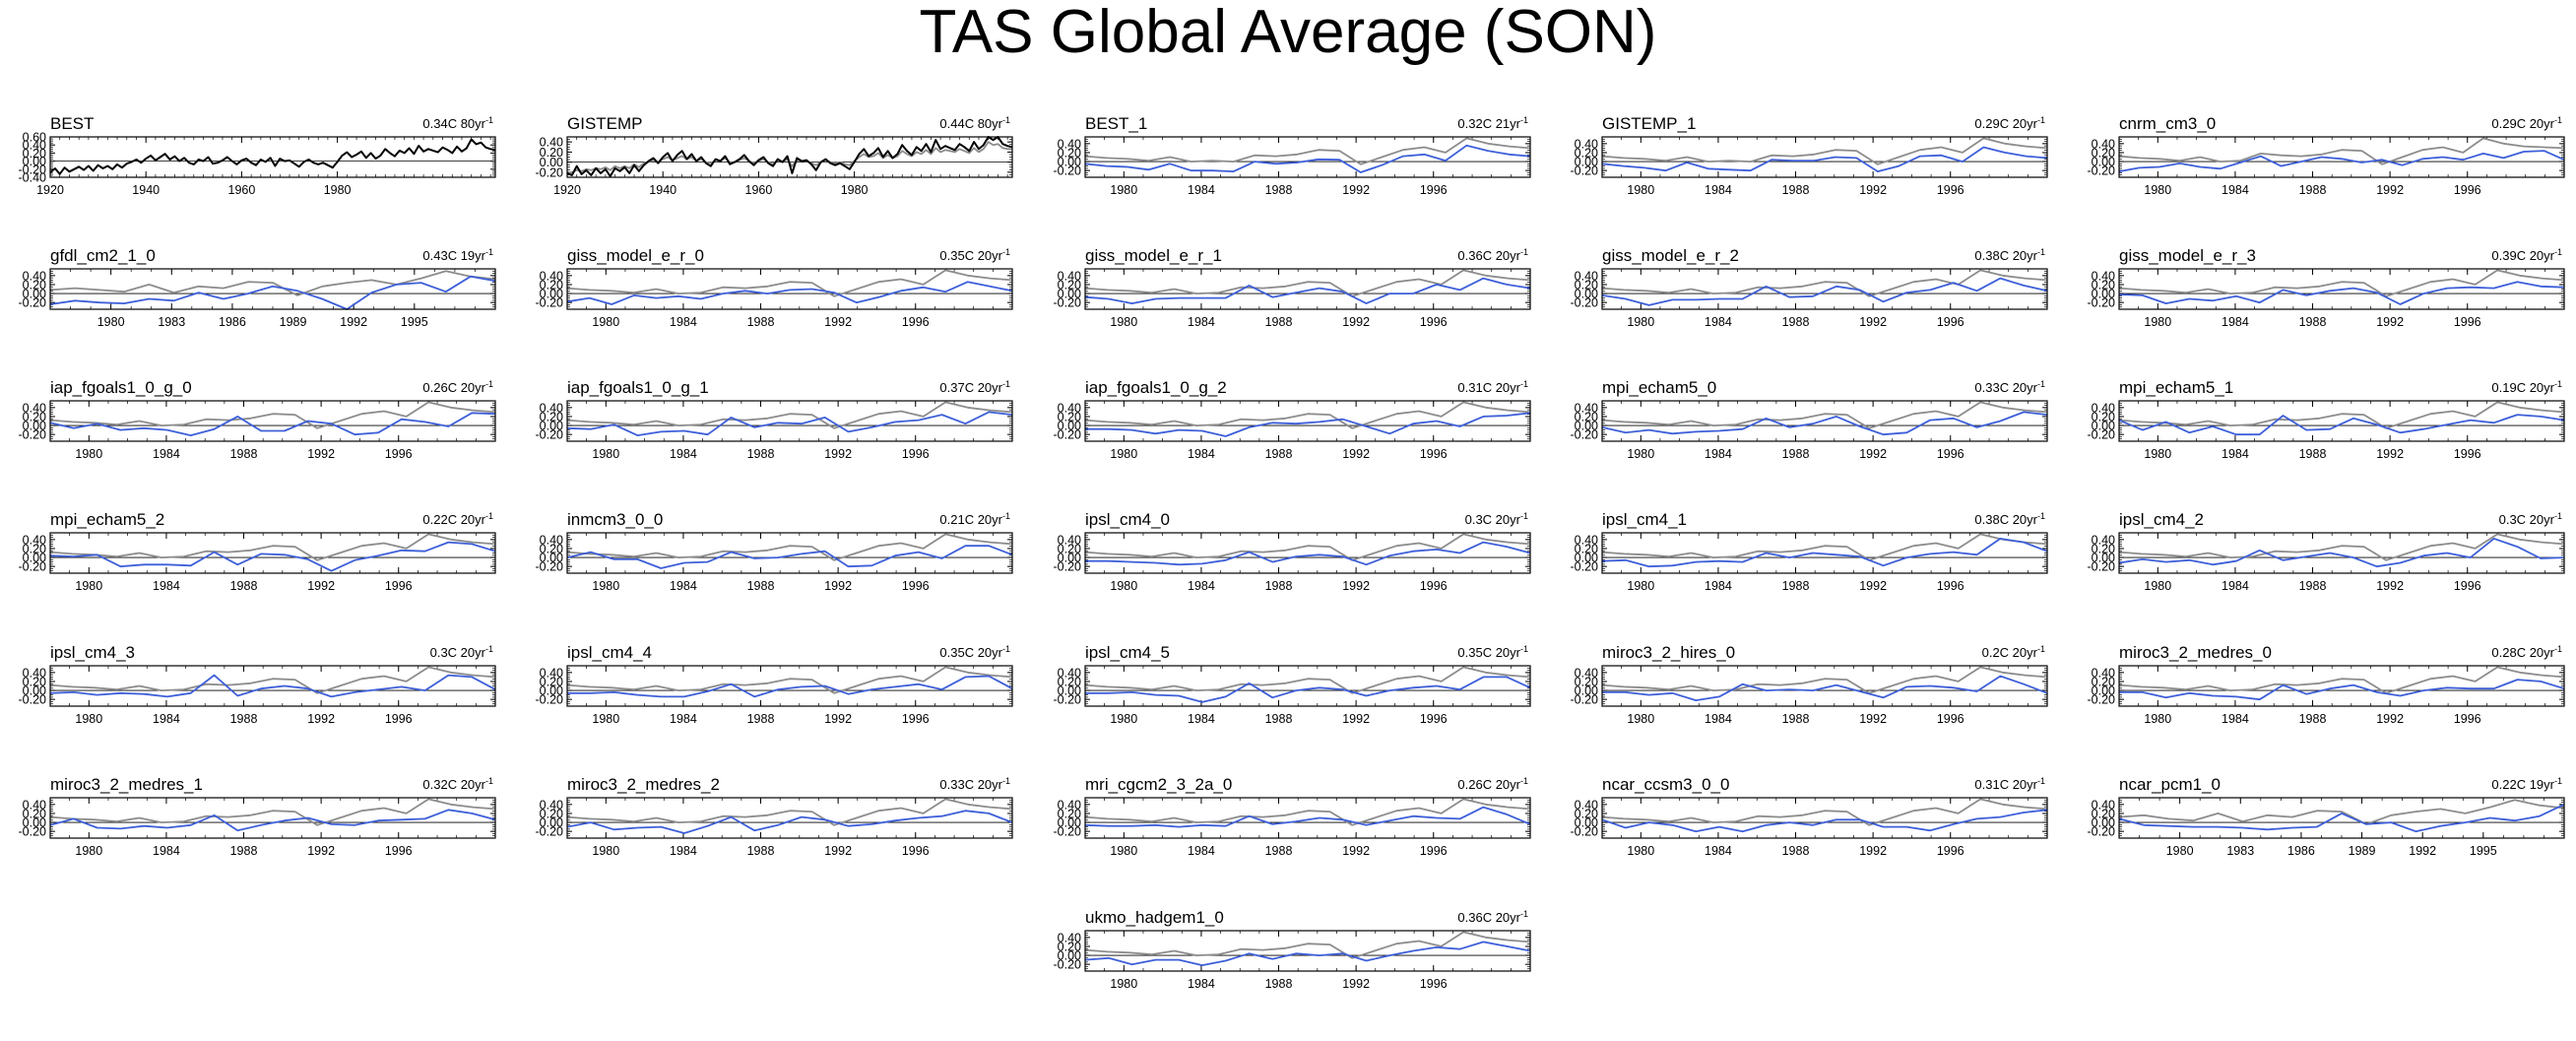 The image size is (2576, 1041). I want to click on xtick-label-mri-cgcm2-3-2a-0: 1996, so click(1434, 851).